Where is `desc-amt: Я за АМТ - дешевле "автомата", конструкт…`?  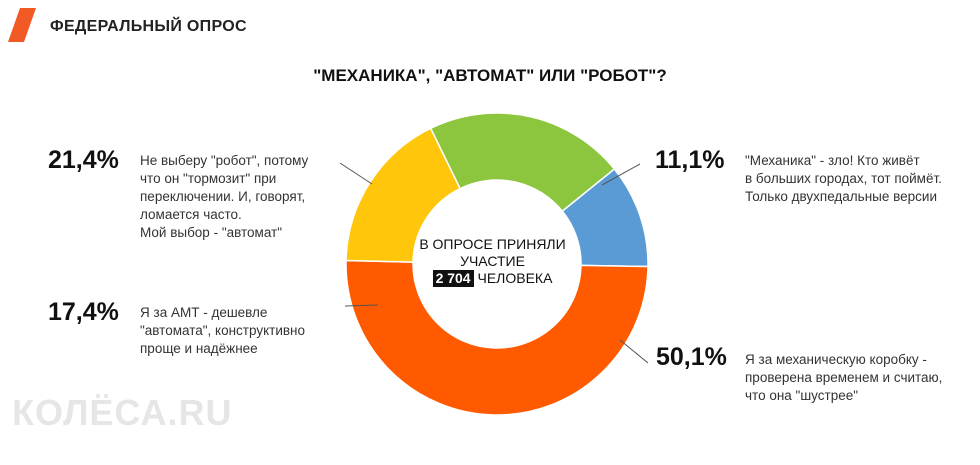
desc-amt: Я за АМТ - дешевле "автомата", конструкт… is located at coordinates (222, 331).